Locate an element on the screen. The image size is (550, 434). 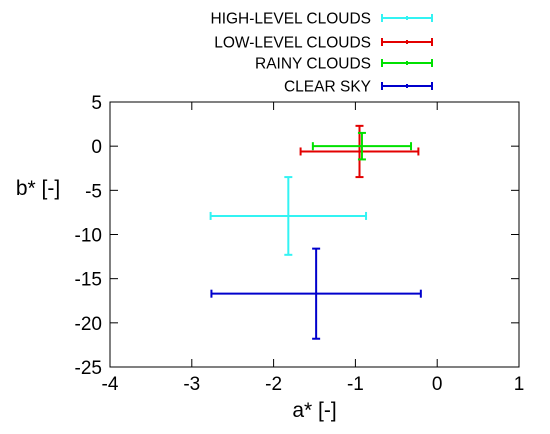
x-tick-label: -3 is located at coordinates (191, 384).